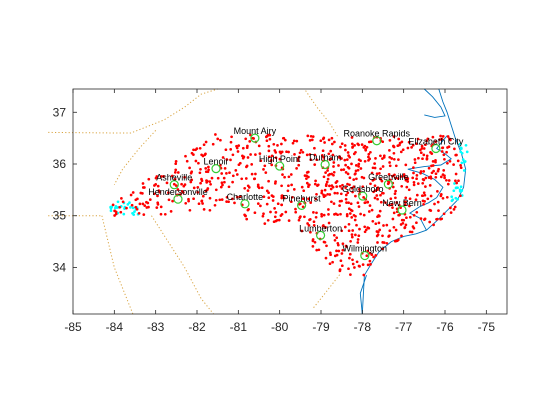 This screenshot has width=560, height=420. I want to click on city-label: Hendersonville, so click(178, 192).